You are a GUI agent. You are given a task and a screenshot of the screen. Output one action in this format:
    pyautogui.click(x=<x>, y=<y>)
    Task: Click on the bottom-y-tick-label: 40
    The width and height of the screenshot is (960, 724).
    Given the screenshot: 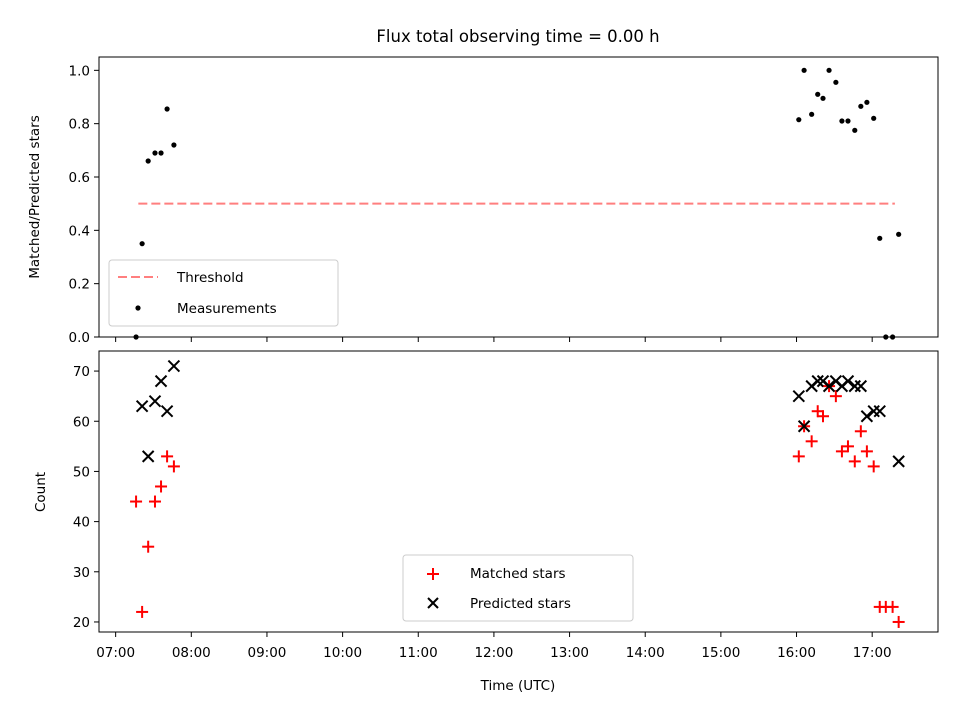 What is the action you would take?
    pyautogui.click(x=81, y=523)
    